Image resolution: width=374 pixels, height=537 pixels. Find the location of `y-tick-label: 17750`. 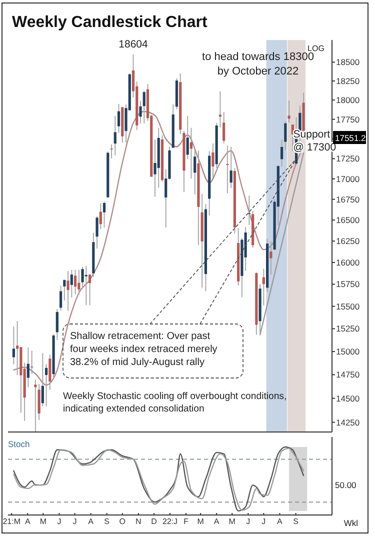

y-tick-label: 17750 is located at coordinates (348, 119).